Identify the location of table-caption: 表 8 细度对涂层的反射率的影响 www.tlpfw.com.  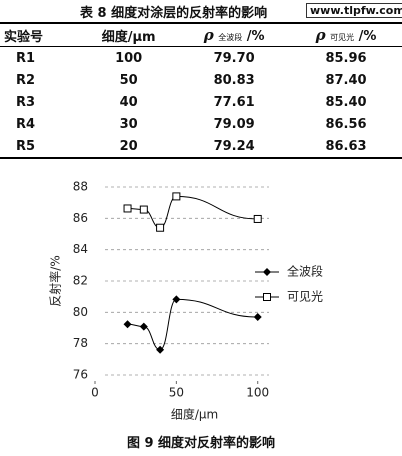
(201, 11).